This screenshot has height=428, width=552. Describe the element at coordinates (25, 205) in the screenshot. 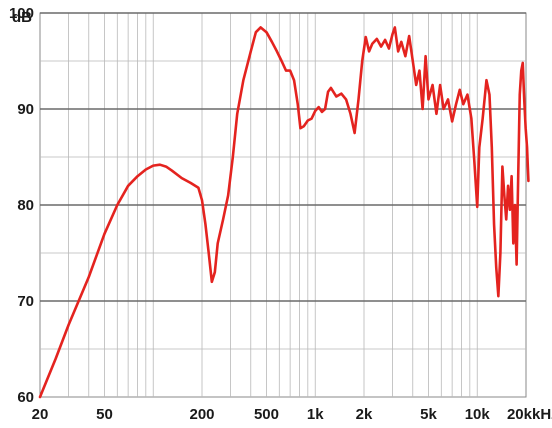

I see `y-tick-label: 80` at that location.